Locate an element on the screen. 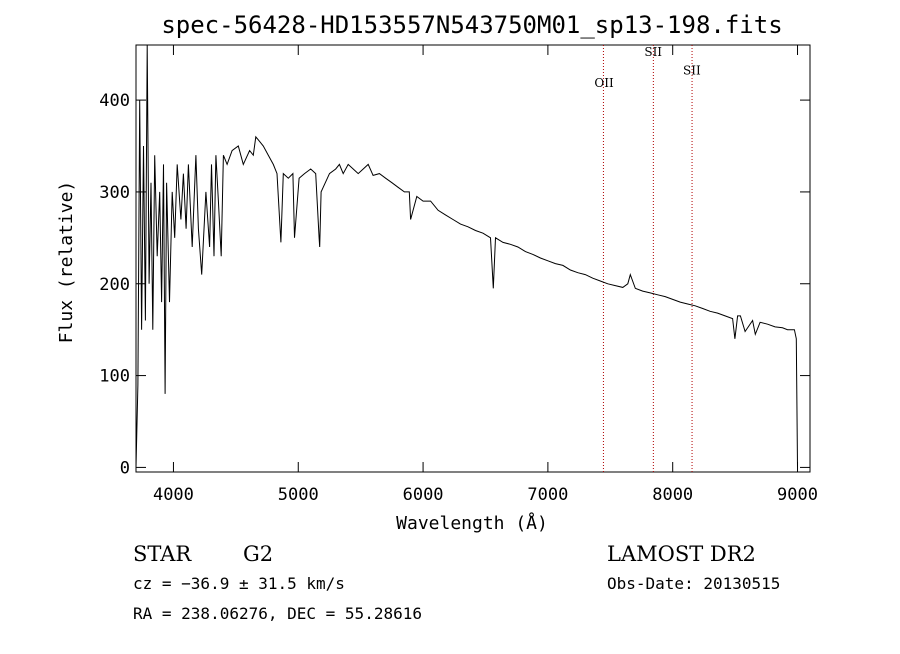  y-axis-label: Flux (relative) is located at coordinates (66, 262).